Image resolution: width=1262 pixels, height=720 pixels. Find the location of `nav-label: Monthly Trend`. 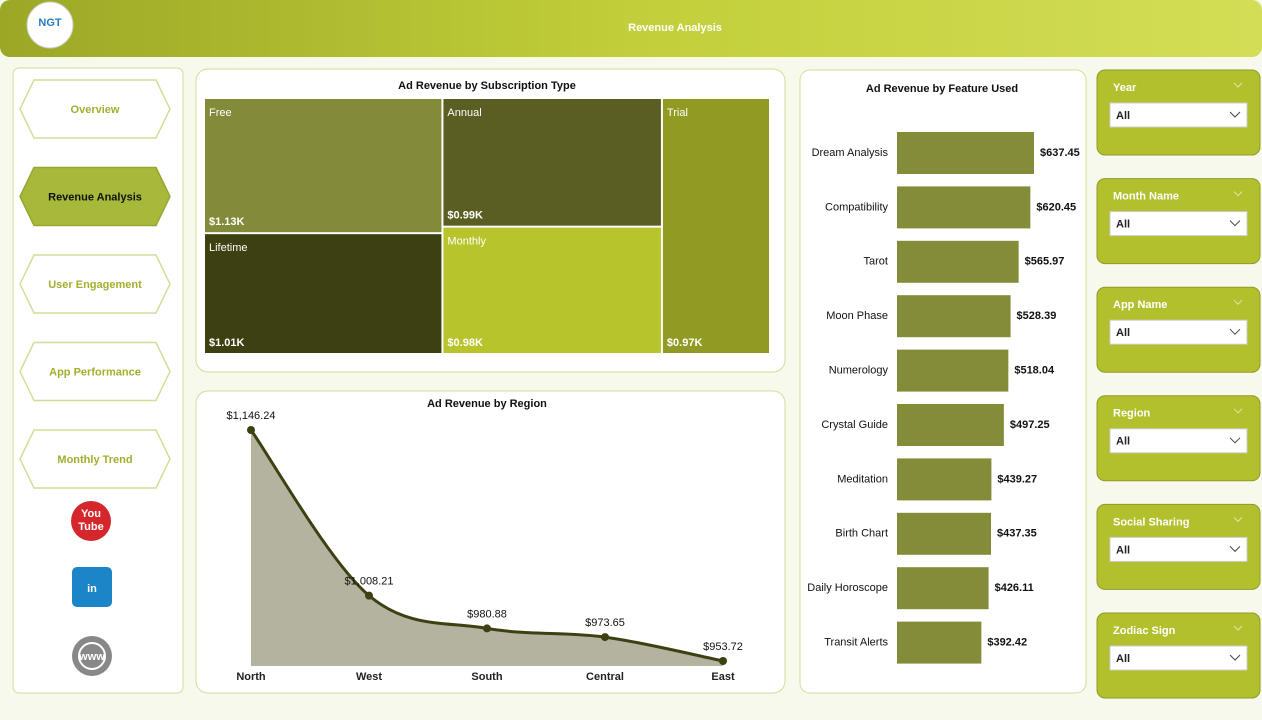

nav-label: Monthly Trend is located at coordinates (94, 460).